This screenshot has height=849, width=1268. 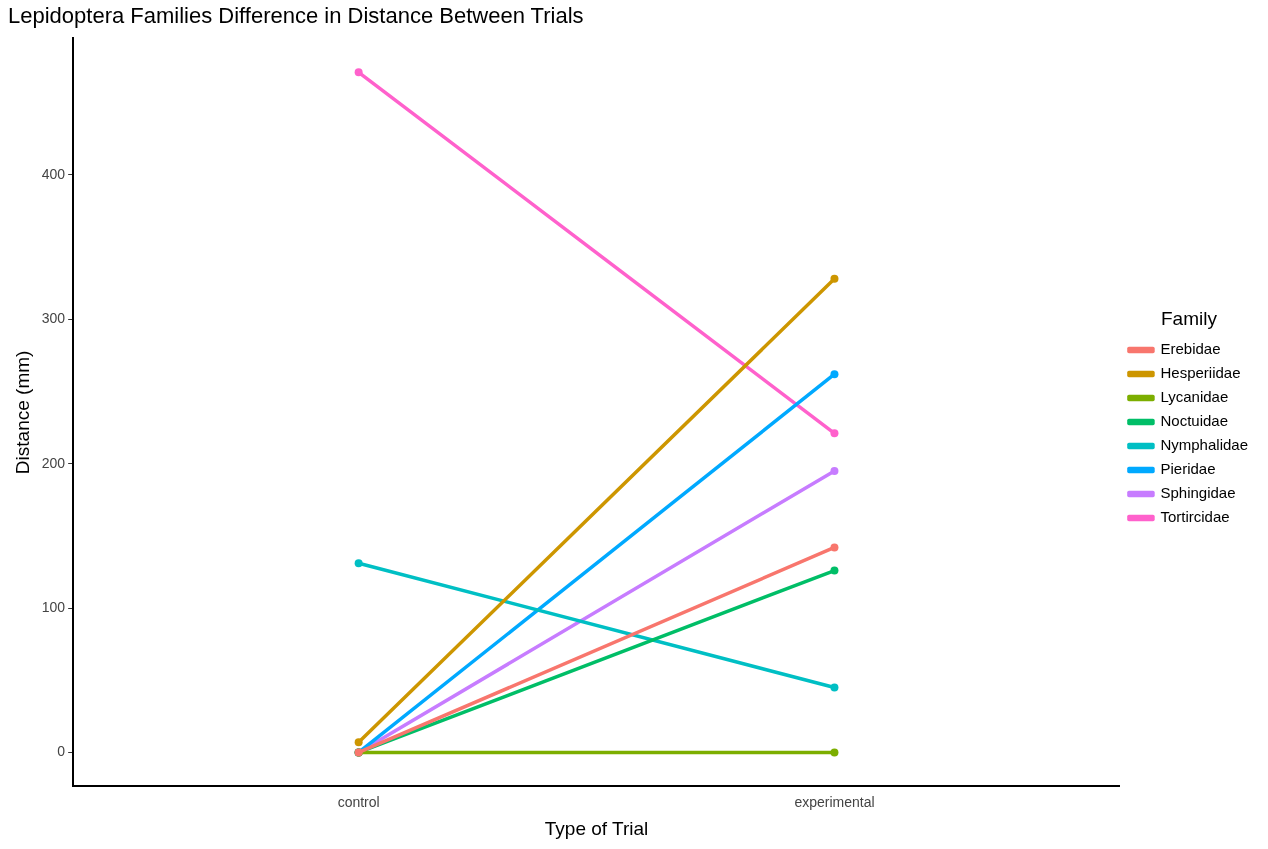 What do you see at coordinates (53, 318) in the screenshot?
I see `y-tick-label: 300` at bounding box center [53, 318].